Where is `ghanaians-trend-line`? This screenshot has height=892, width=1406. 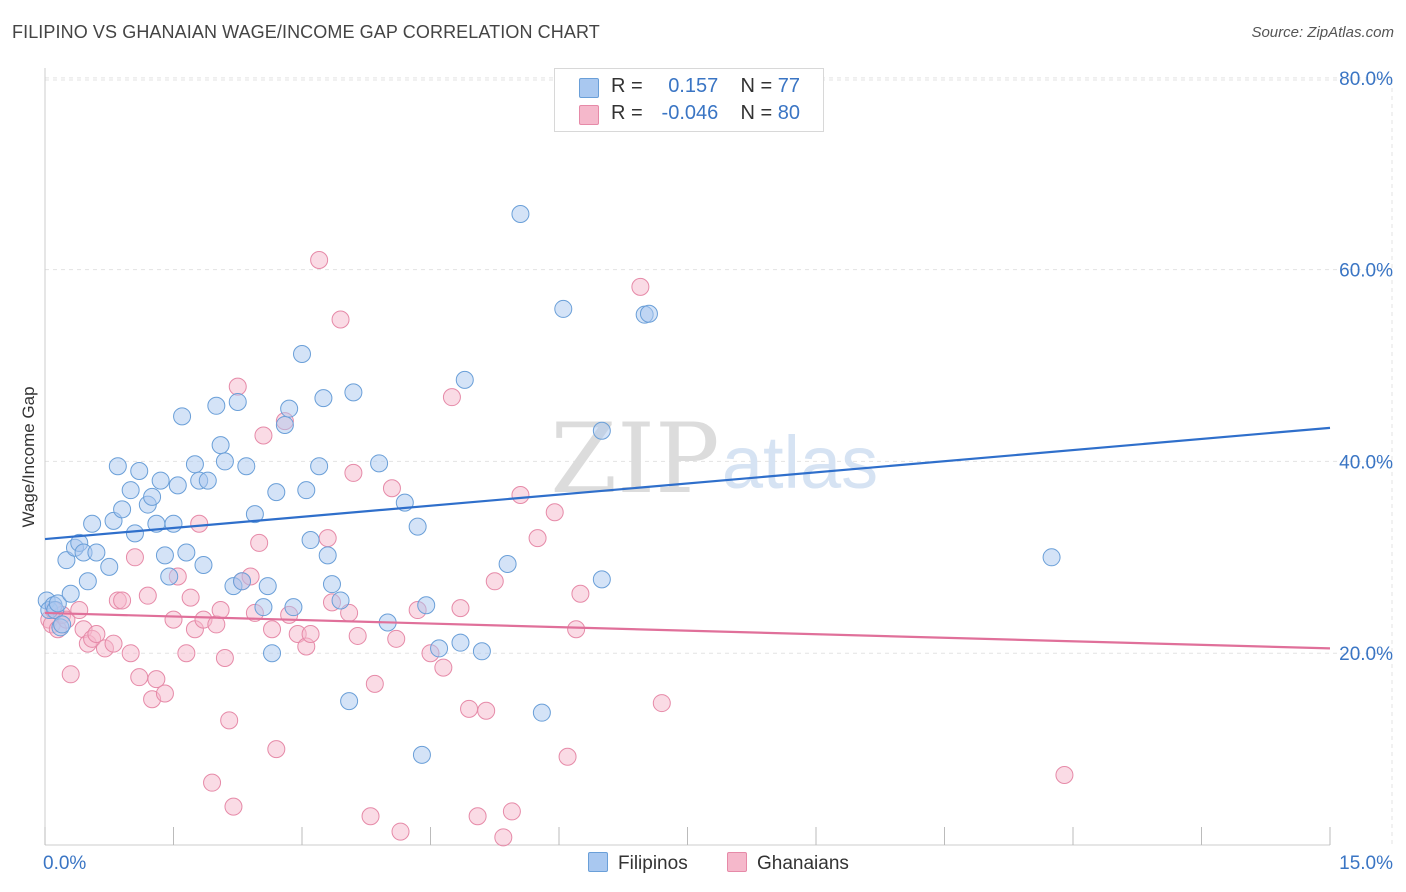
ghanaians-trend-line is located at coordinates (687, 630).